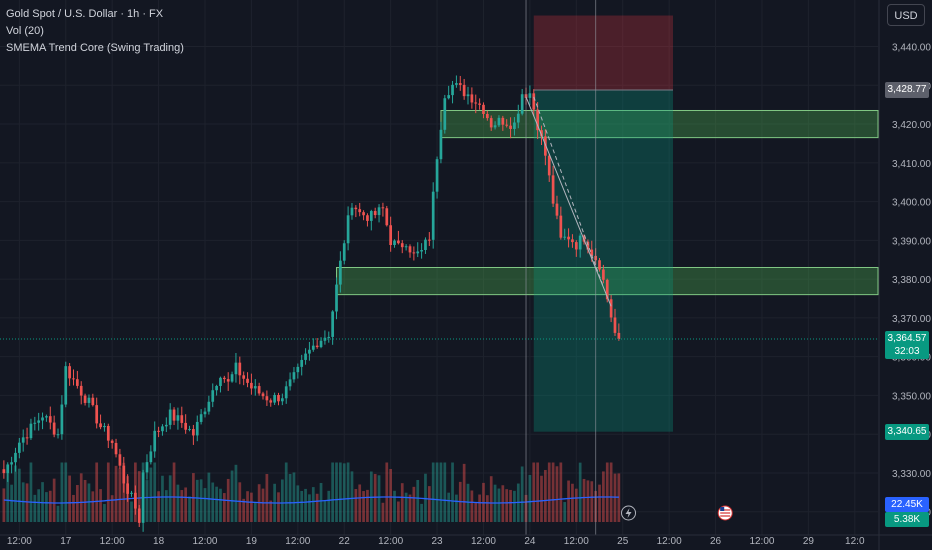  What do you see at coordinates (95, 48) in the screenshot?
I see `smema-indicator-label: SMEMA Trend Core (Swing Trading)` at bounding box center [95, 48].